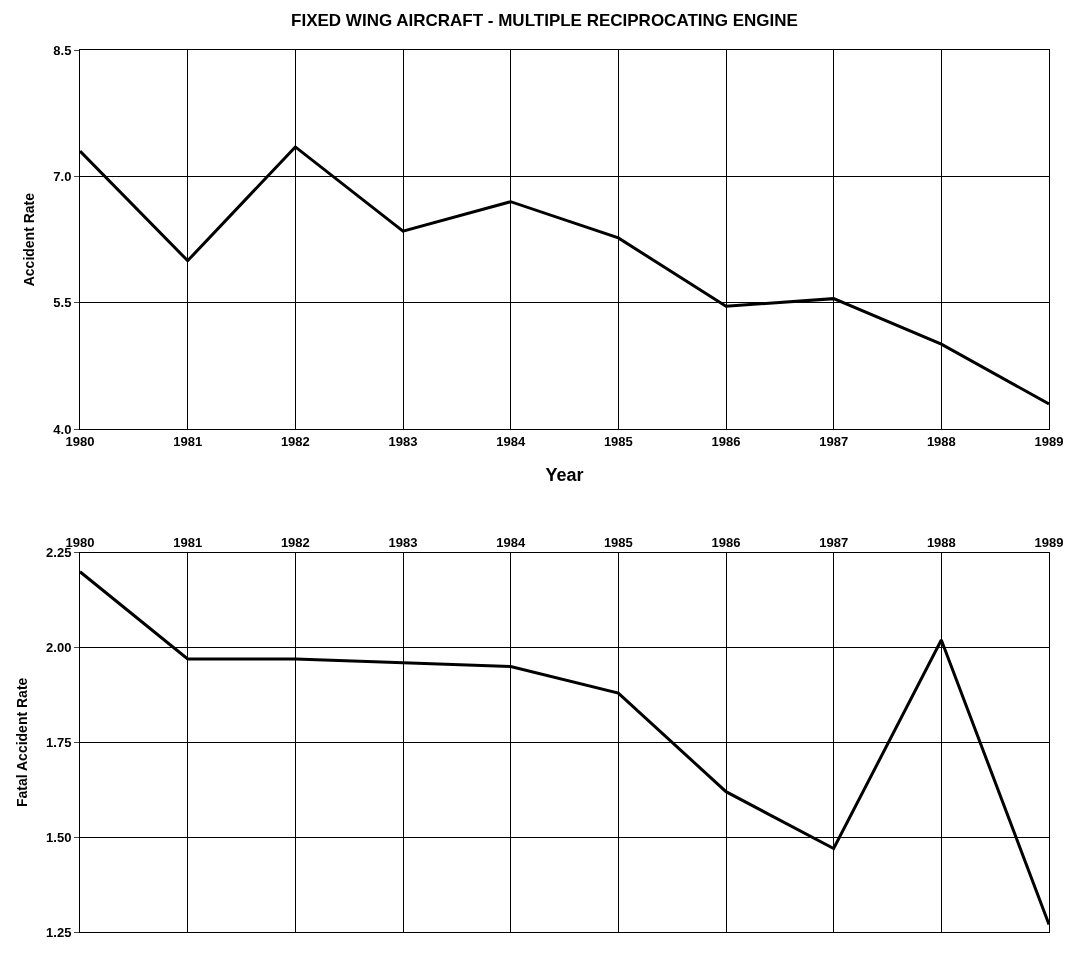 The width and height of the screenshot is (1089, 962). I want to click on x-axis-title: Year, so click(564, 474).